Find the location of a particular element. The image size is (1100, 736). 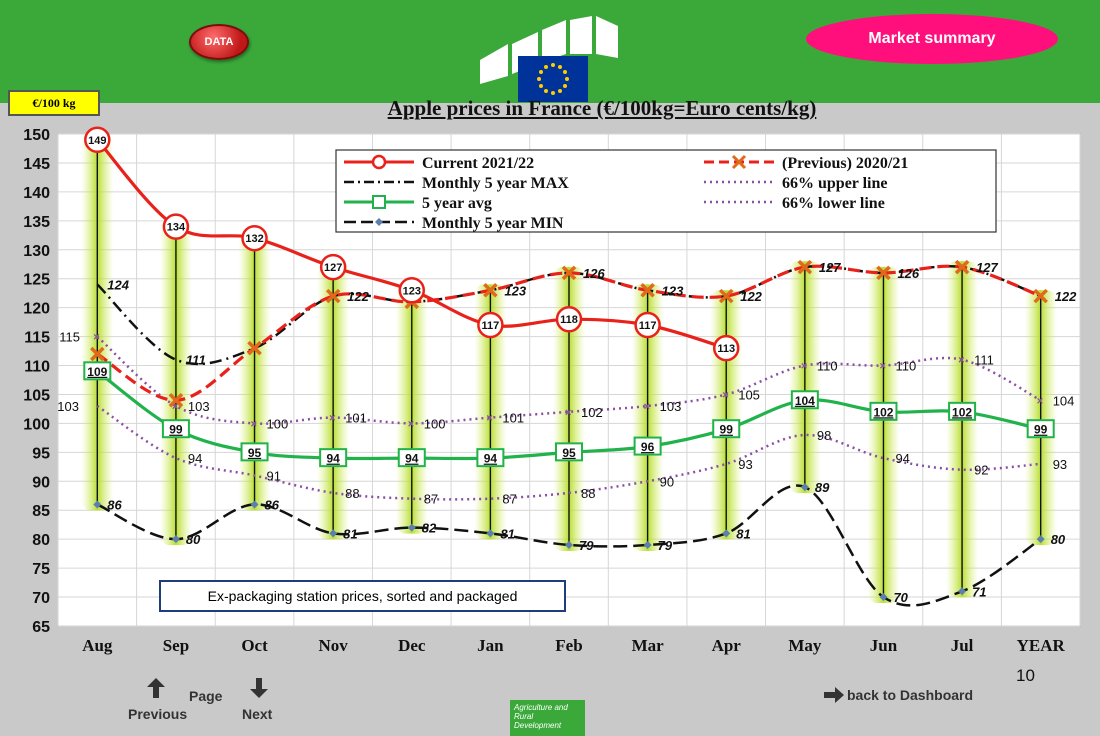

y-tick-label: 115 is located at coordinates (37, 338).